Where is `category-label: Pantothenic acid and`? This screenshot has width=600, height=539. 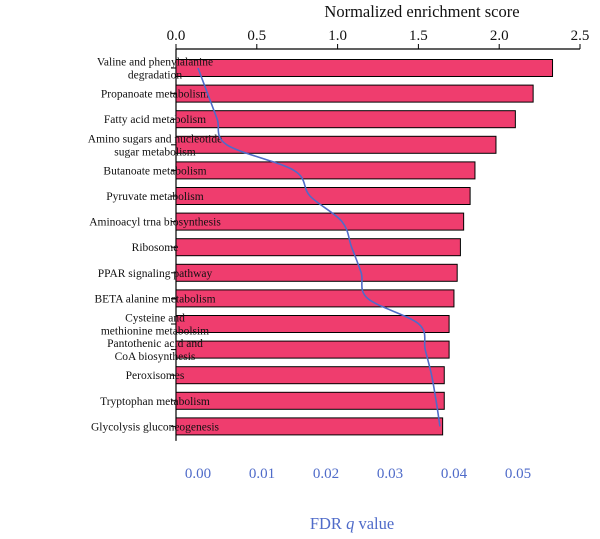
category-label: Pantothenic acid and is located at coordinates (155, 344).